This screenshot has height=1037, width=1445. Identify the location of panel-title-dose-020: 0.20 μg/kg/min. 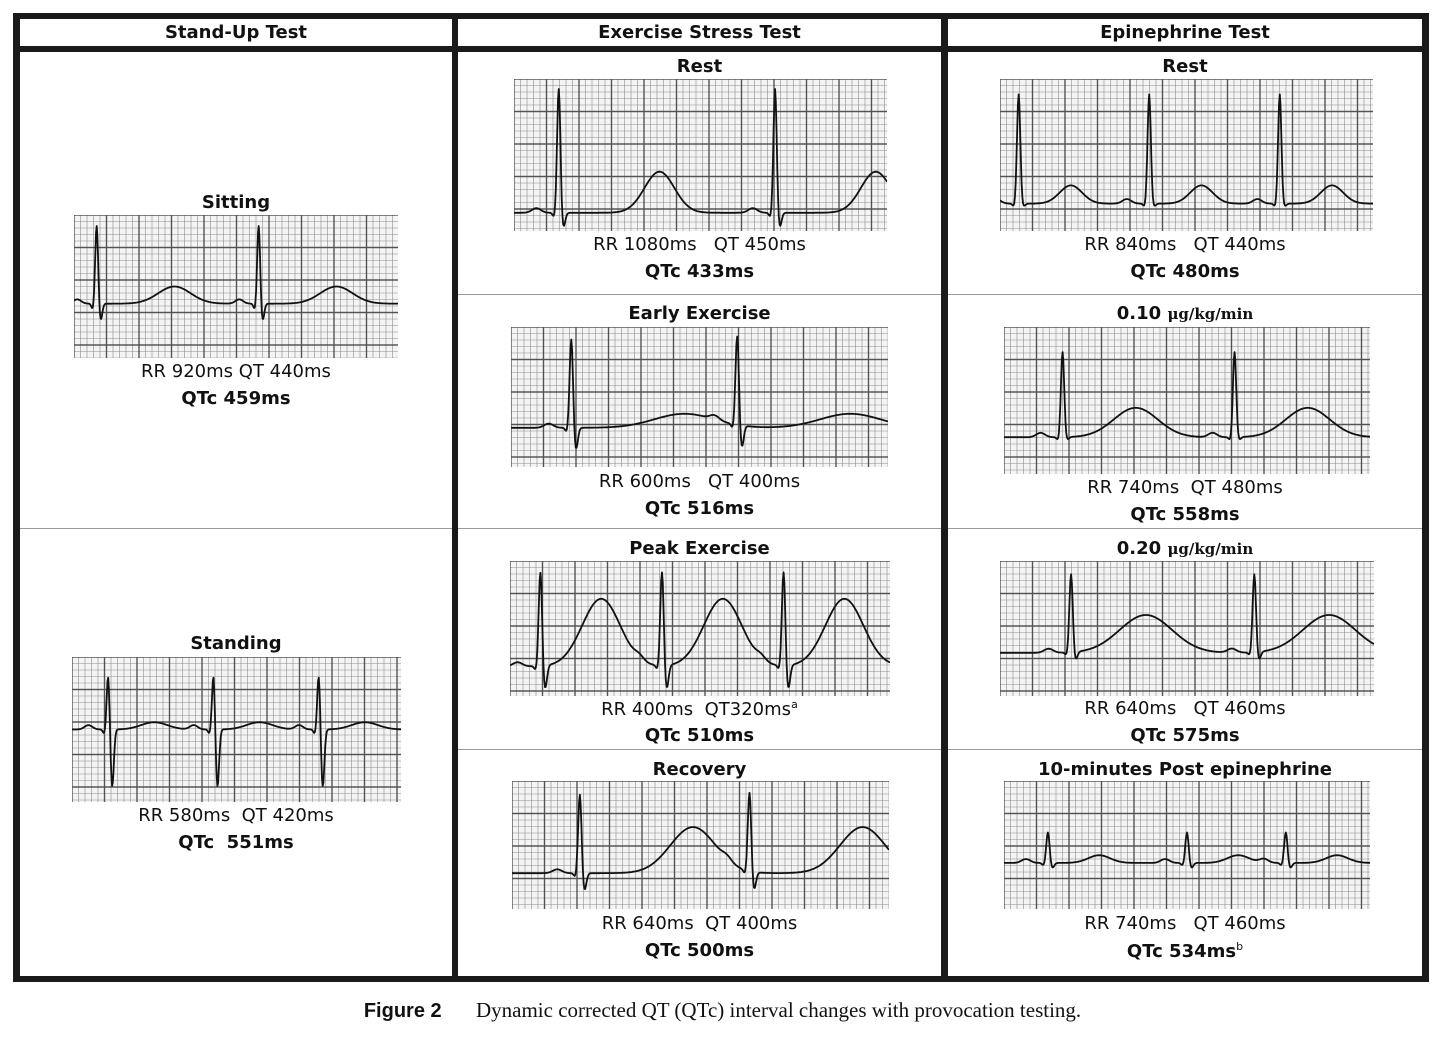
(1185, 548).